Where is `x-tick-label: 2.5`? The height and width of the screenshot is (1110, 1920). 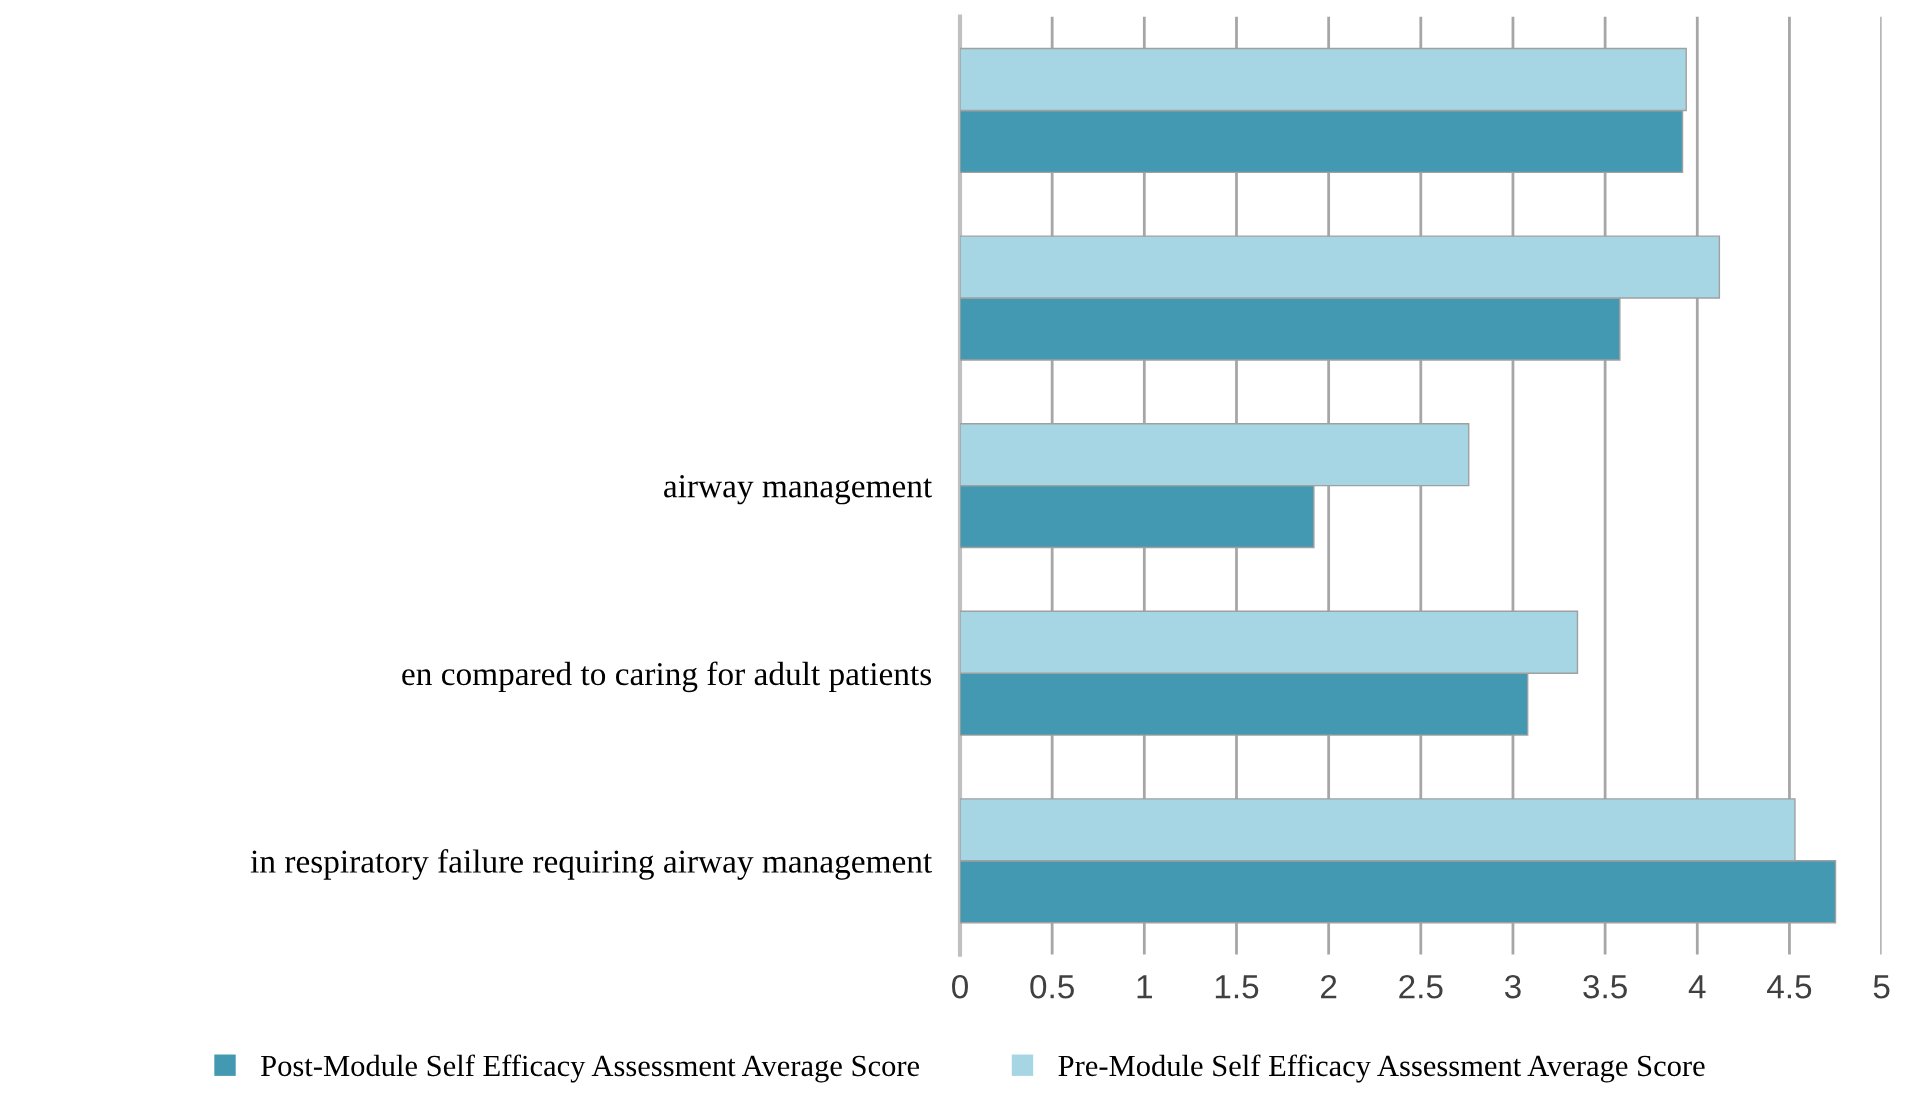 x-tick-label: 2.5 is located at coordinates (1421, 986).